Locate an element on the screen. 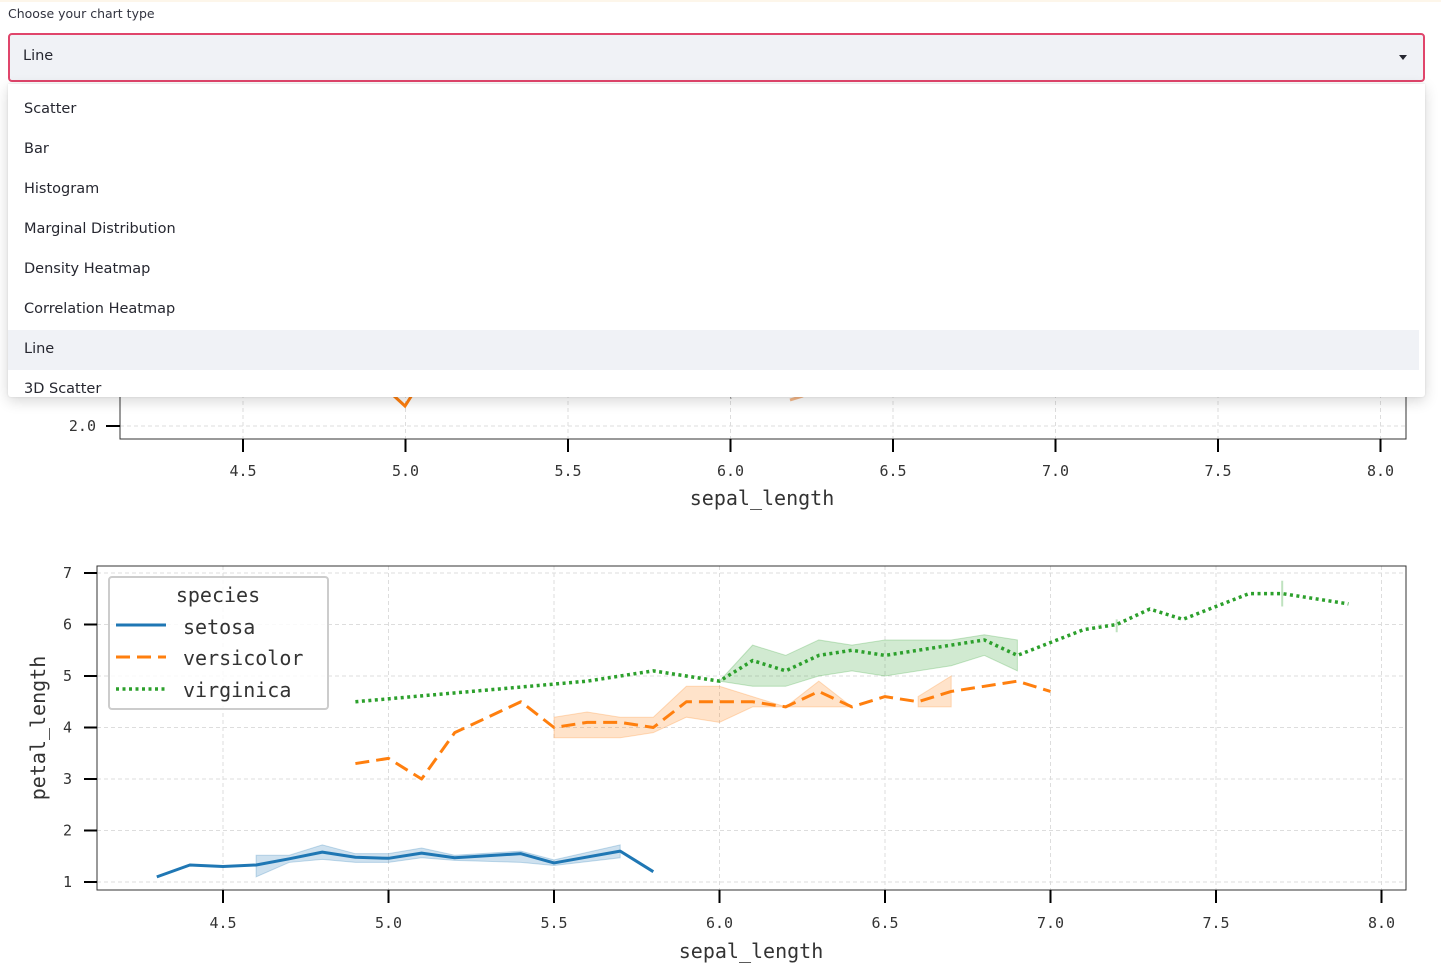 This screenshot has height=966, width=1441. top-accent-line is located at coordinates (720, 1).